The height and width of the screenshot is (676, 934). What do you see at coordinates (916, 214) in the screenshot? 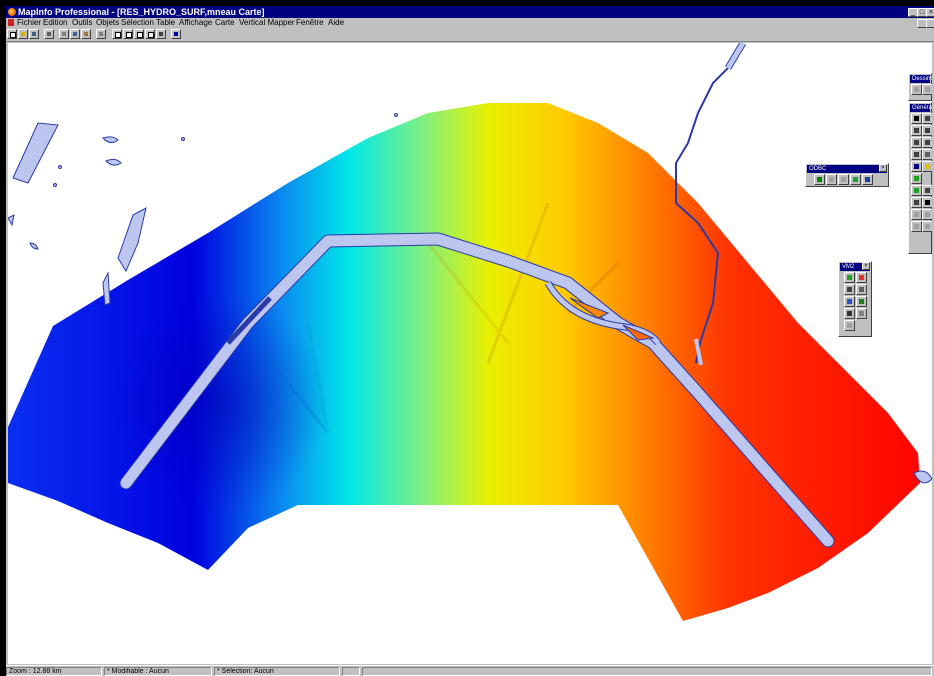
I see `legend-icon` at bounding box center [916, 214].